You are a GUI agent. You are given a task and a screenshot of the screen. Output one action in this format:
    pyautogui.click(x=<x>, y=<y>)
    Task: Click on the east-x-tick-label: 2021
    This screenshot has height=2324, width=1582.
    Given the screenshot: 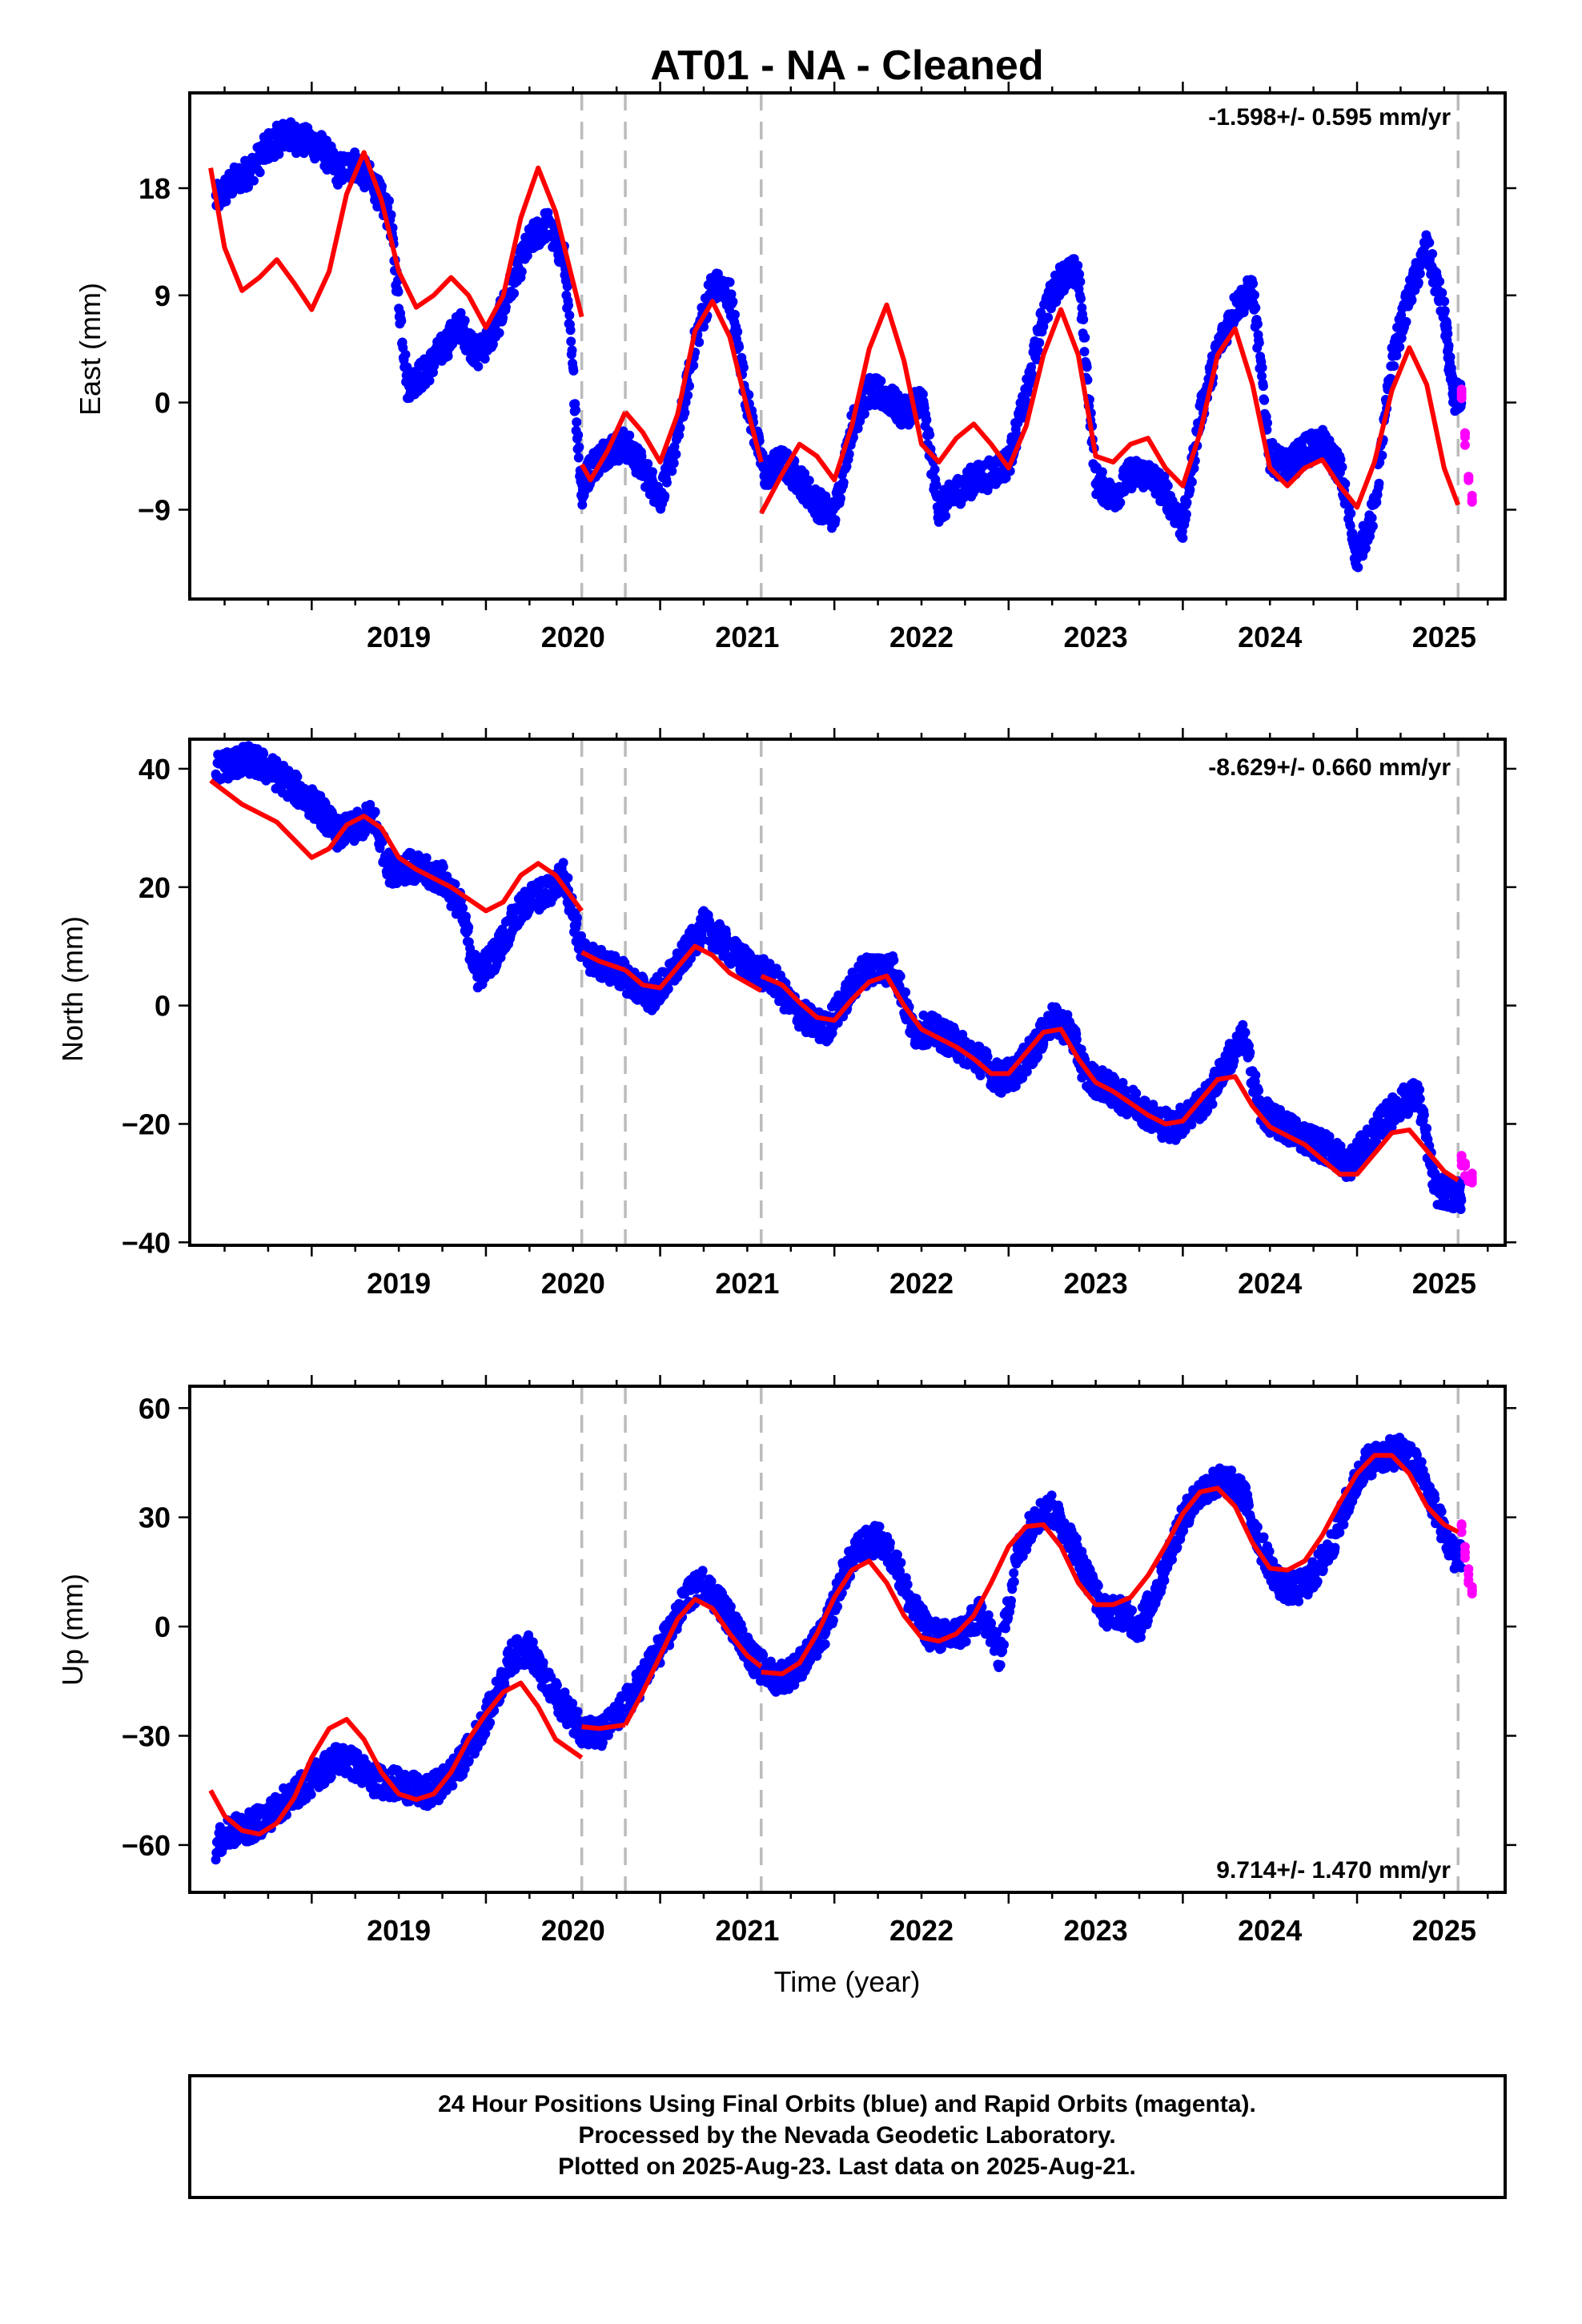 What is the action you would take?
    pyautogui.click(x=747, y=637)
    